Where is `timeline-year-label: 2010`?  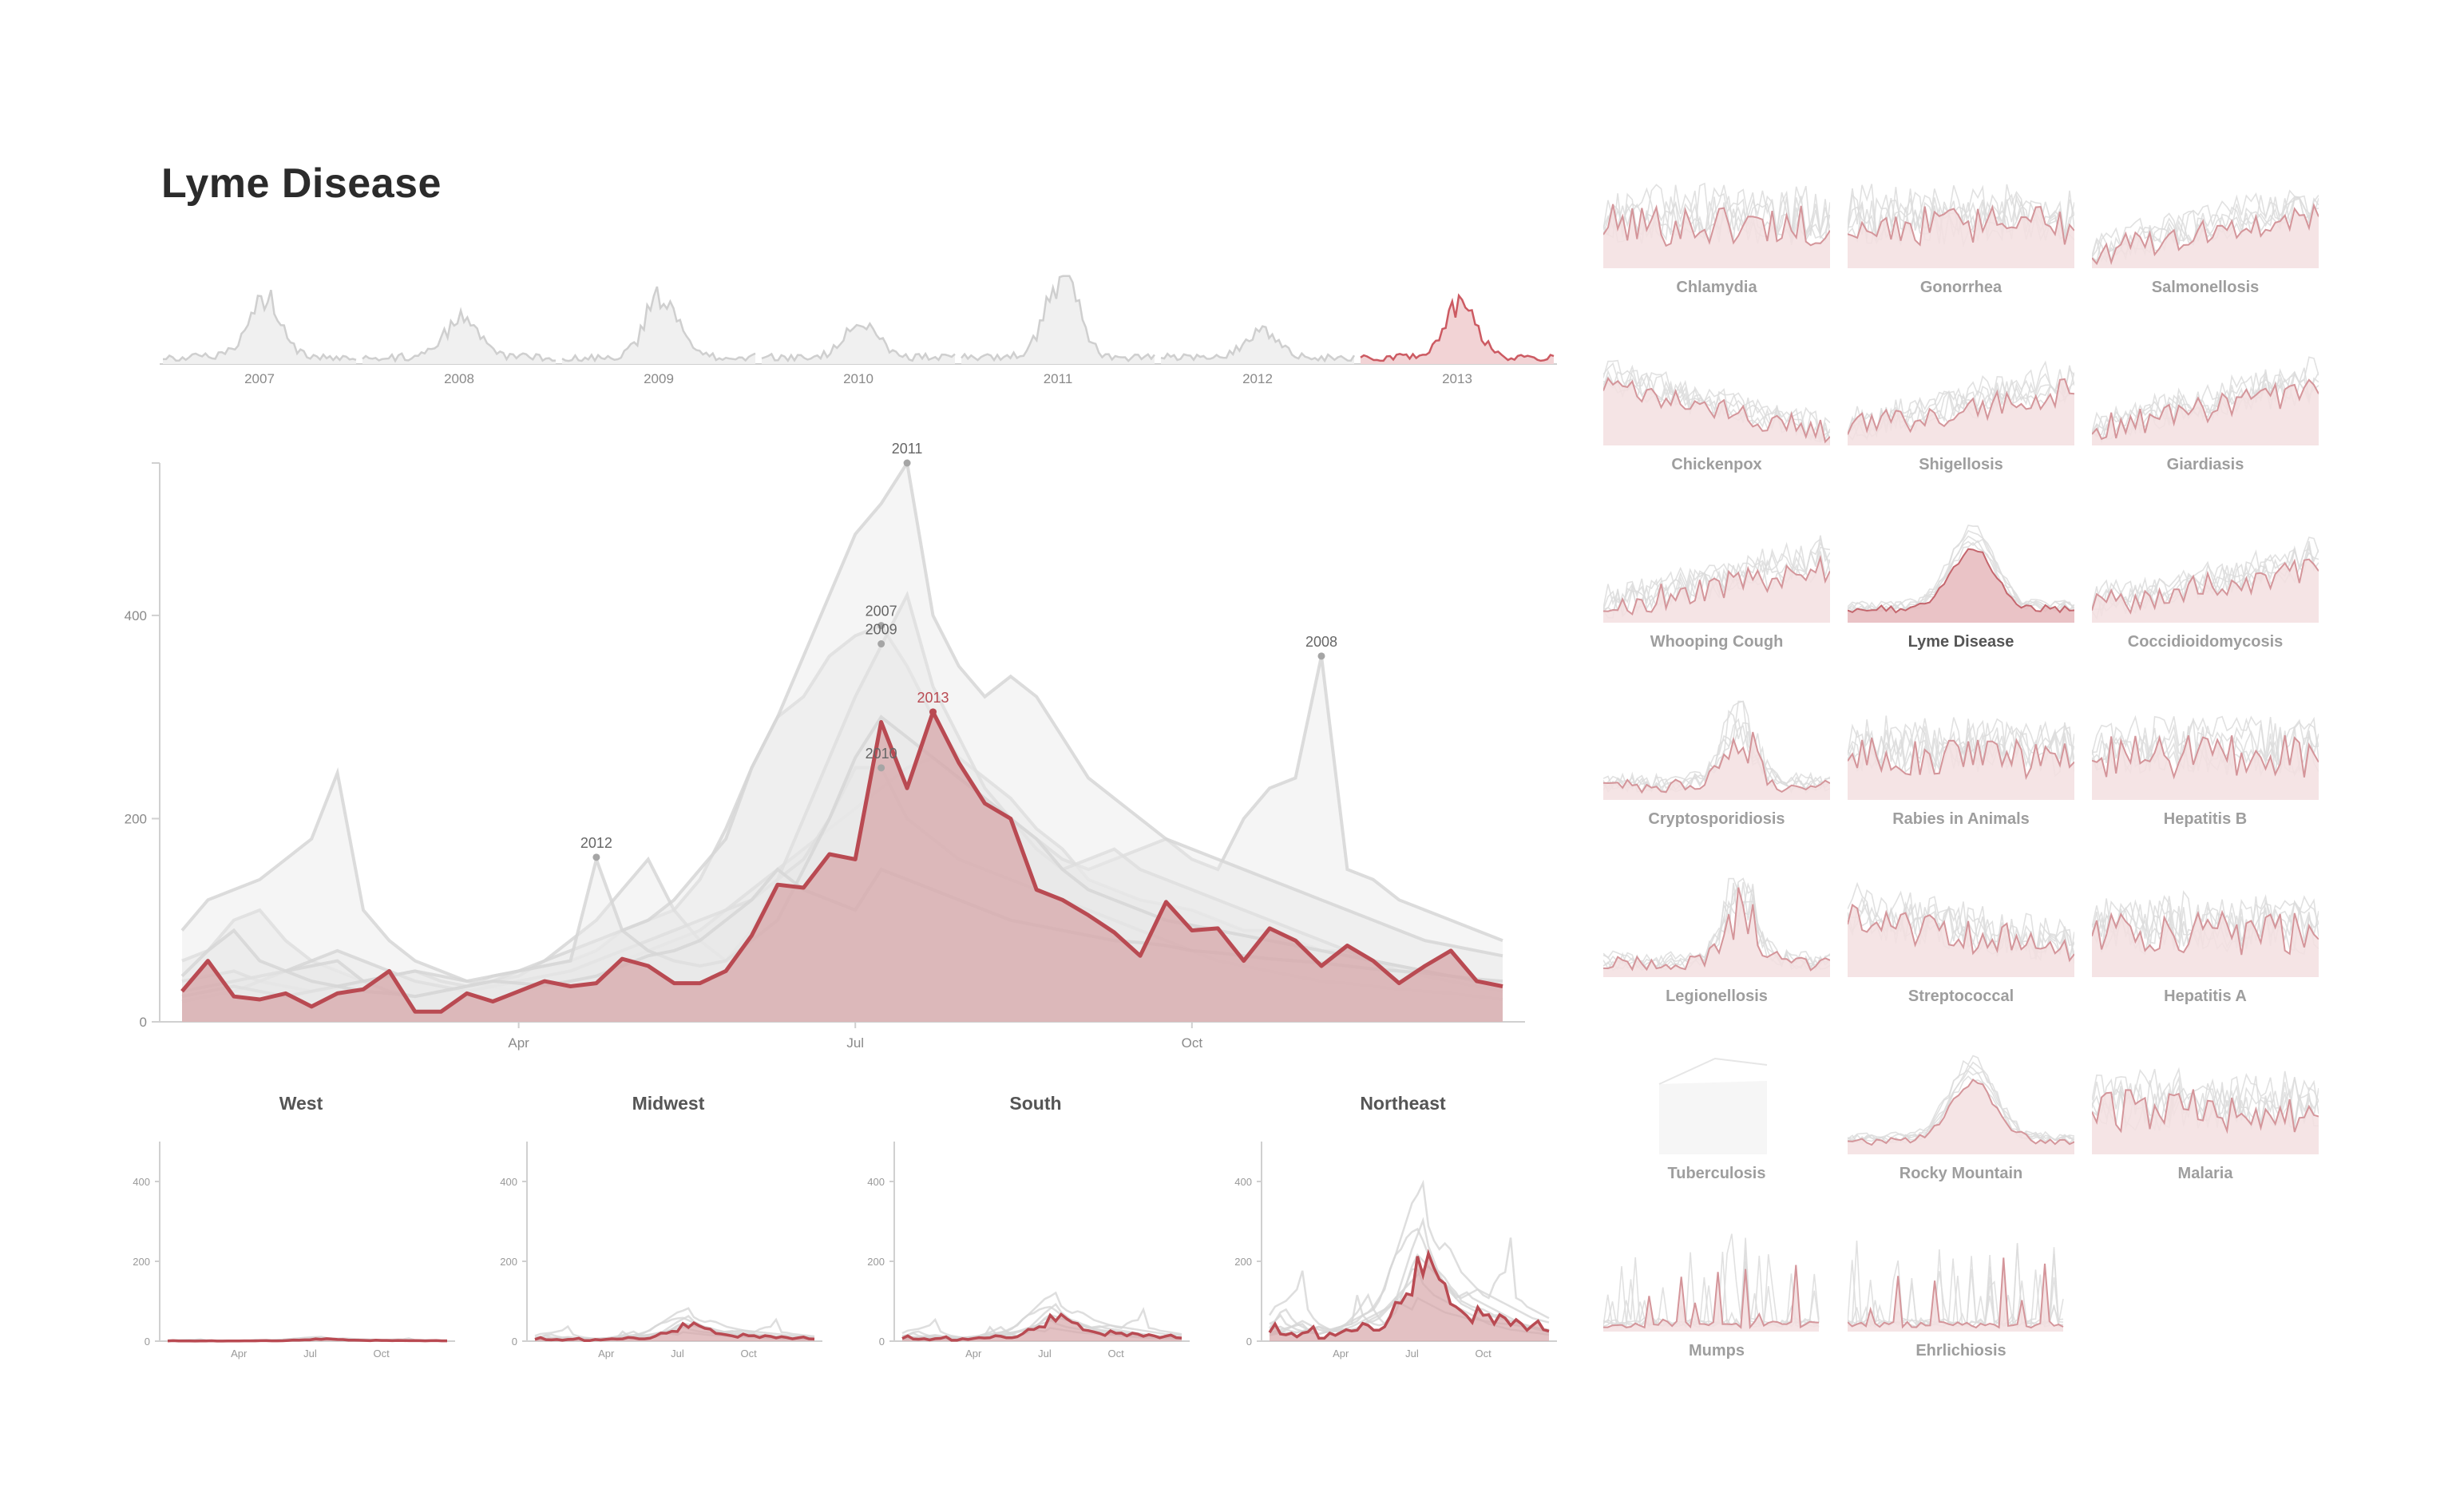
timeline-year-label: 2010 is located at coordinates (858, 379).